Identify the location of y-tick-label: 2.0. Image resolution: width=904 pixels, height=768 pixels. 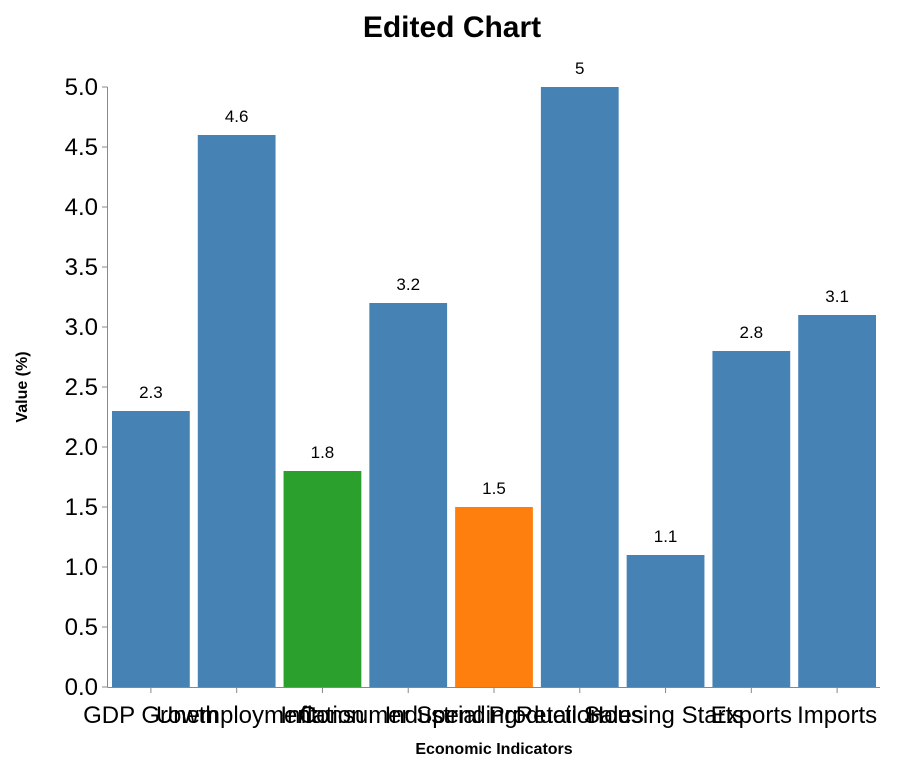
(81, 447).